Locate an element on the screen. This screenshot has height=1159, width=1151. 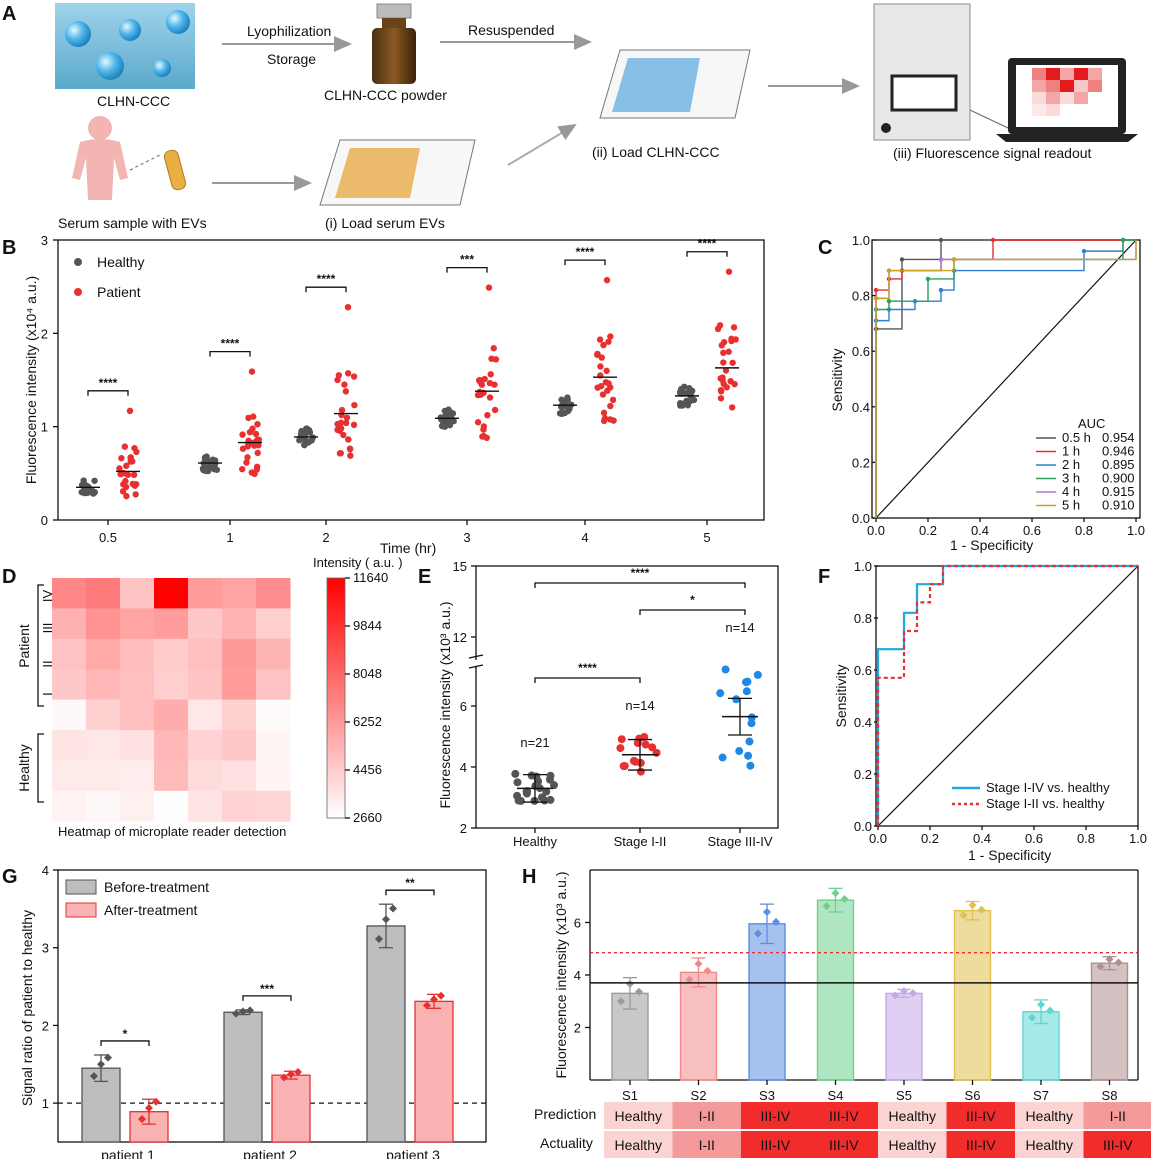
x-tick-label: 4 is located at coordinates (584, 537).